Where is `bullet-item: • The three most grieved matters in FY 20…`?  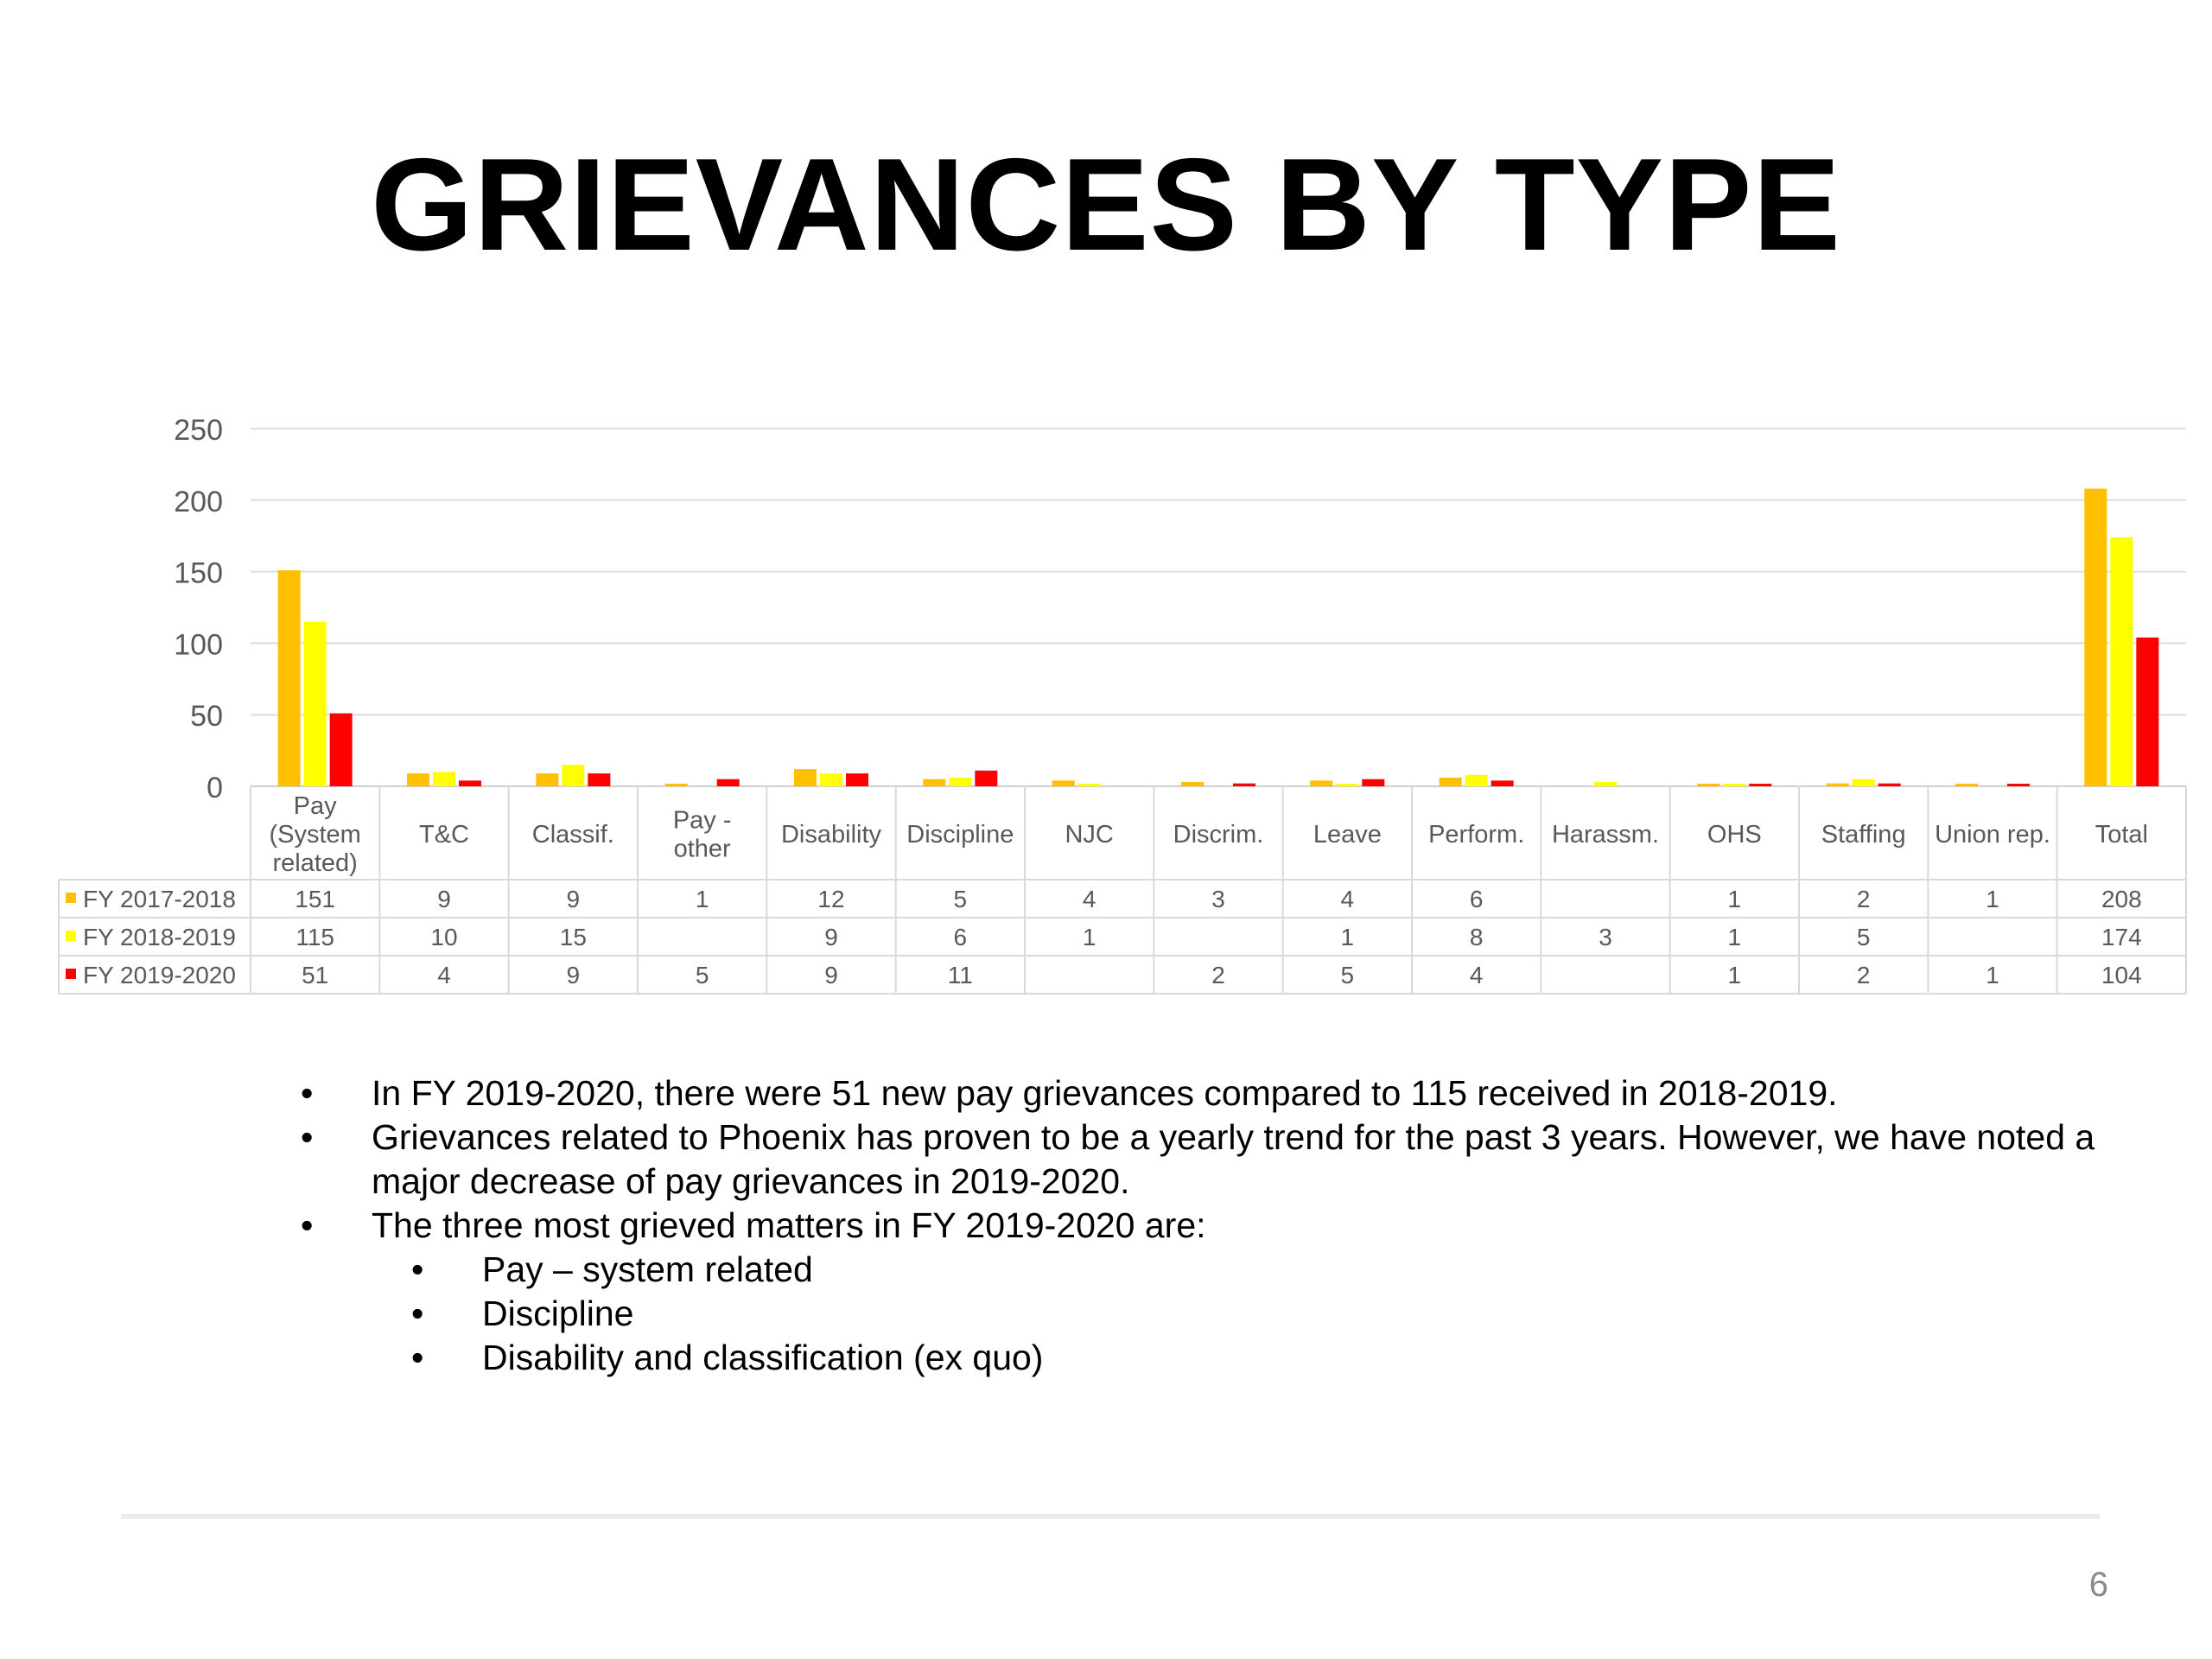 bullet-item: • The three most grieved matters in FY 20… is located at coordinates (1201, 1226).